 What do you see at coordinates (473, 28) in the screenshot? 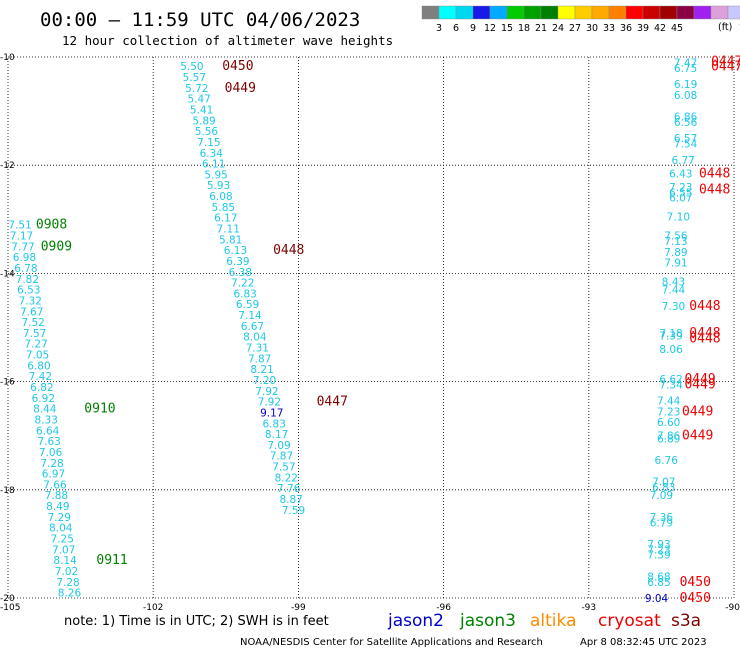
I see `scale-tick-label: 9` at bounding box center [473, 28].